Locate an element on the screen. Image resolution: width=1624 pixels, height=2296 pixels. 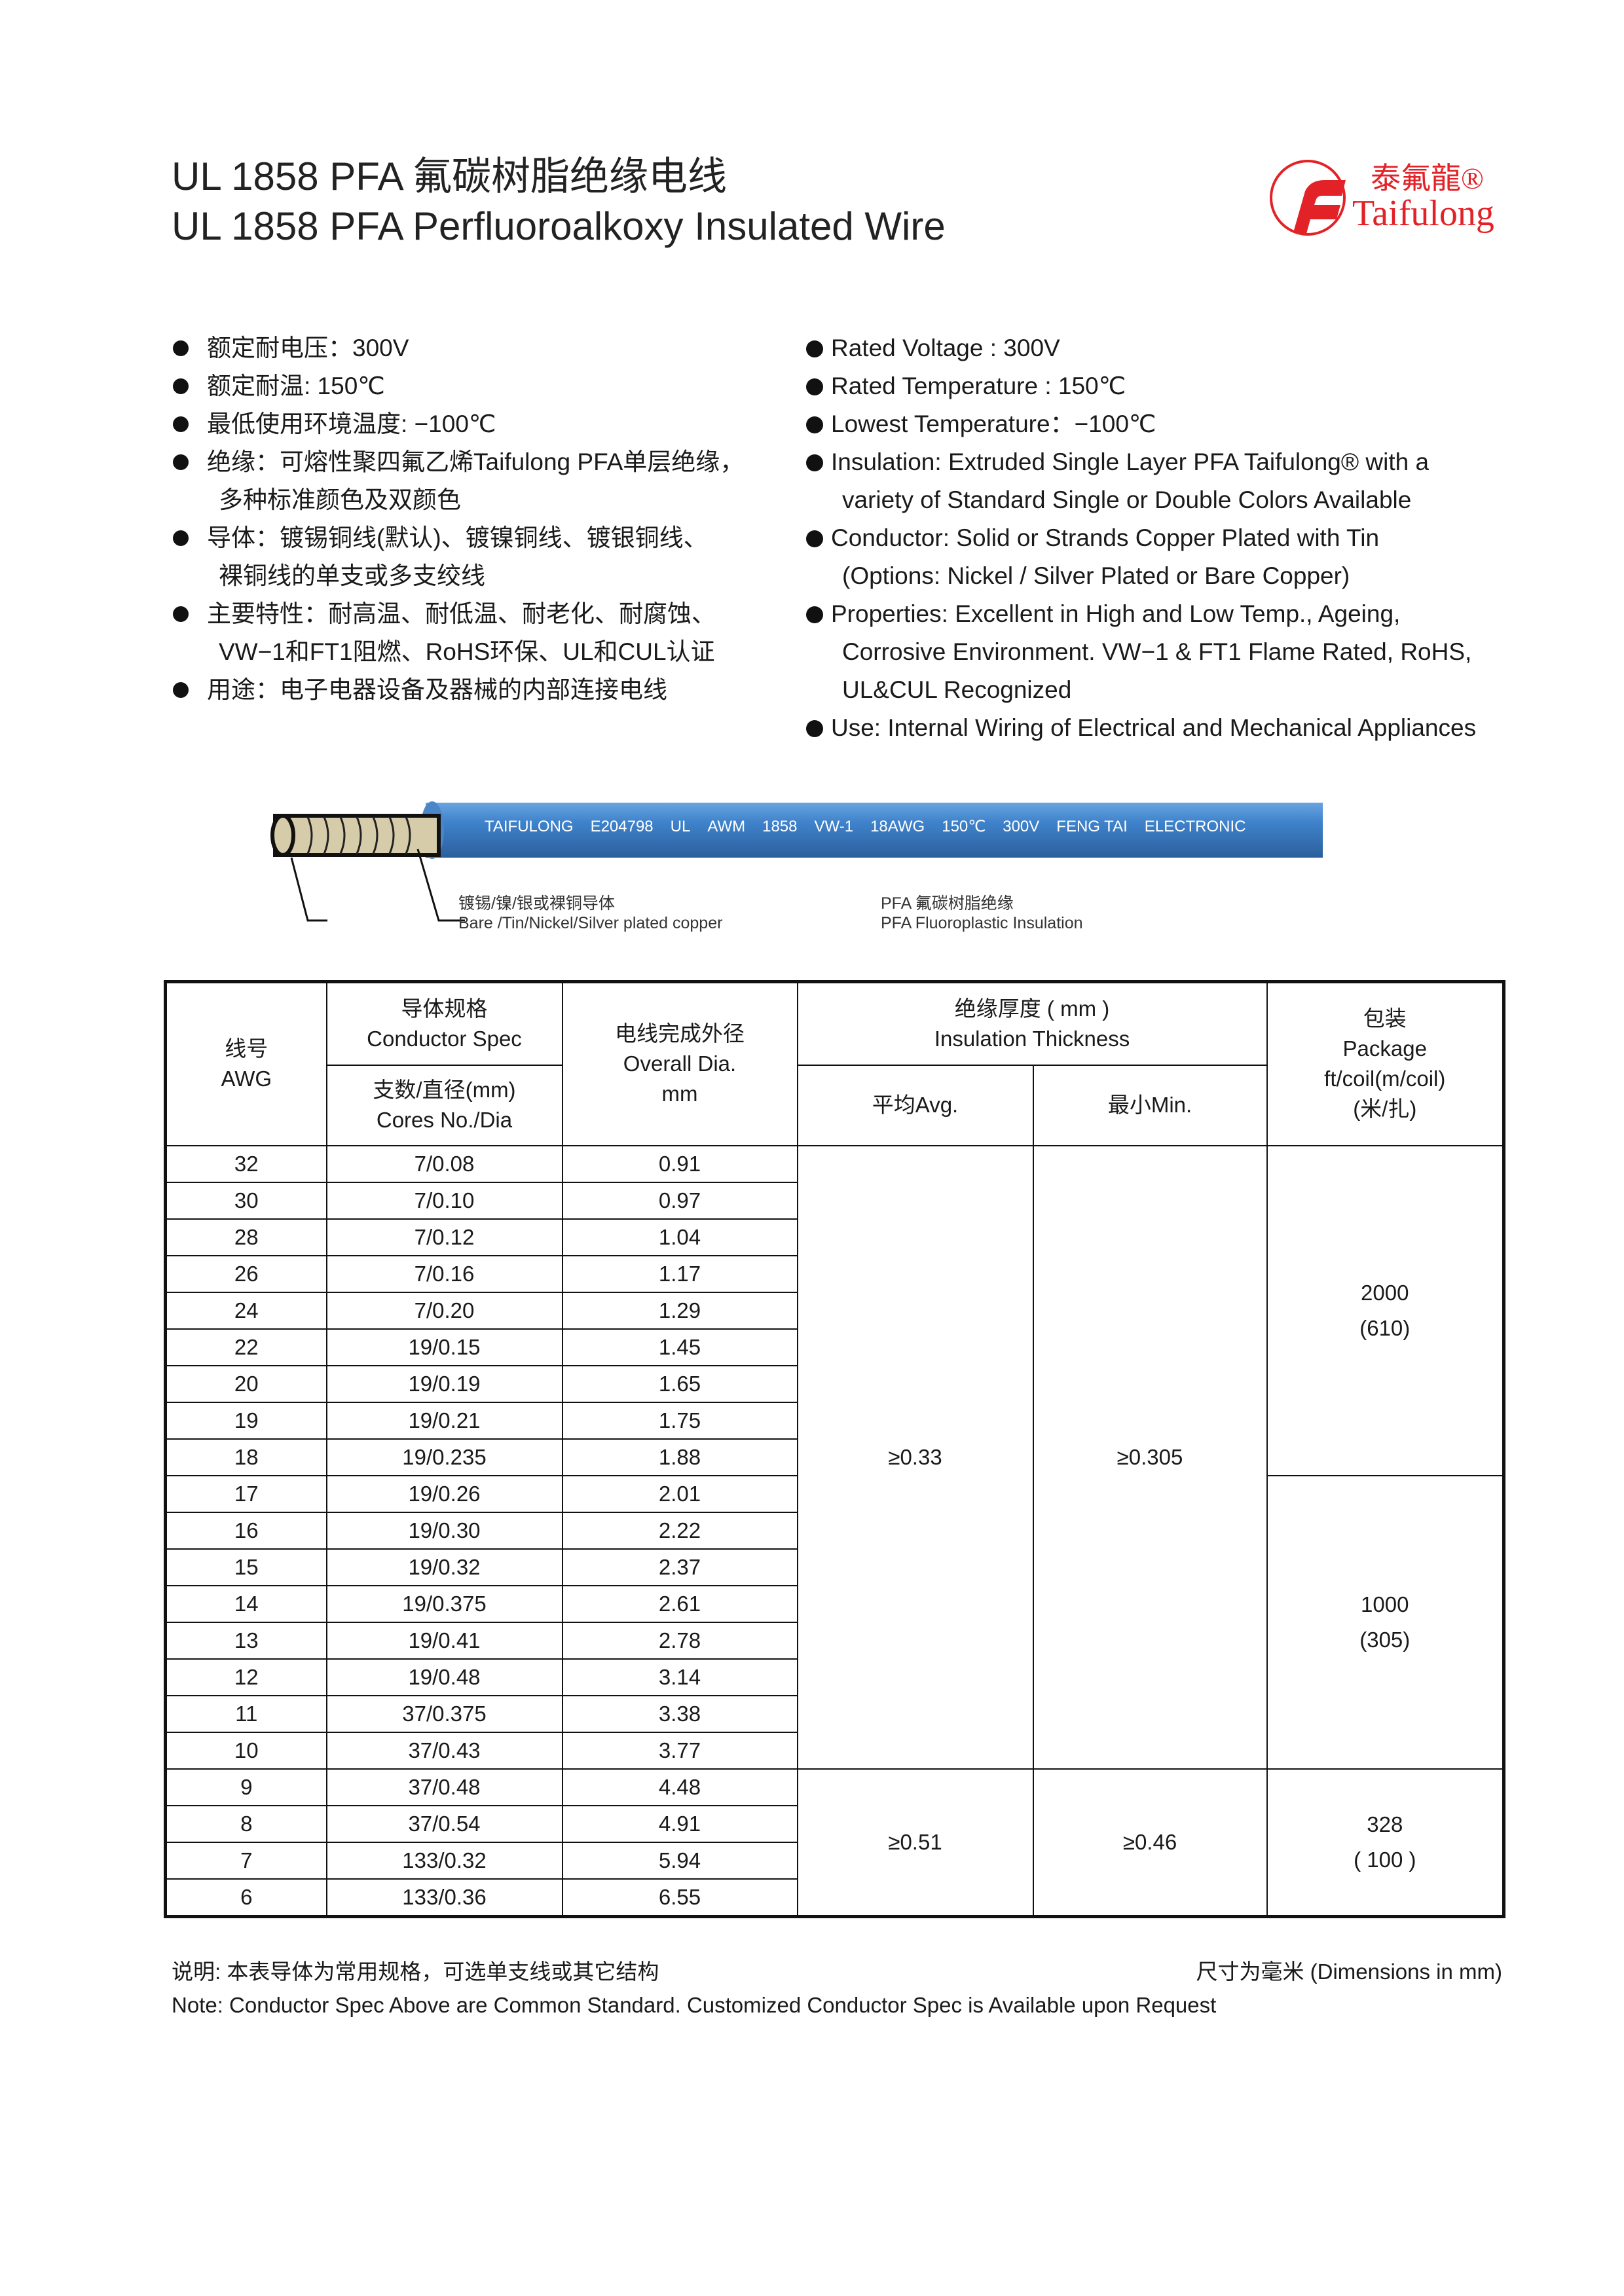
overall-dia-cell: 2.78 is located at coordinates (679, 1640).